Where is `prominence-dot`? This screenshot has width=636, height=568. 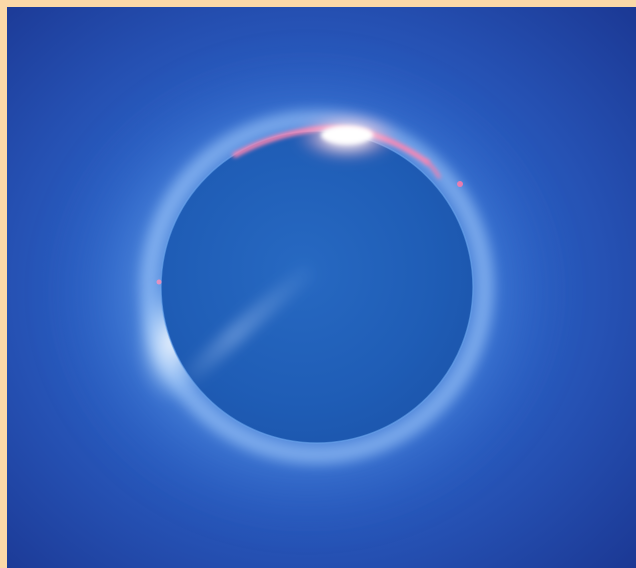 prominence-dot is located at coordinates (460, 184).